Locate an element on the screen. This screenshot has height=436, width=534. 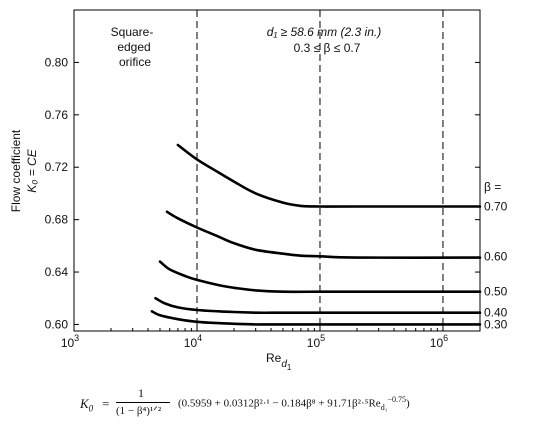
annotation-pipe-diameter: d₁ ≥ 58.6 mm (2.3 in.) is located at coordinates (324, 32).